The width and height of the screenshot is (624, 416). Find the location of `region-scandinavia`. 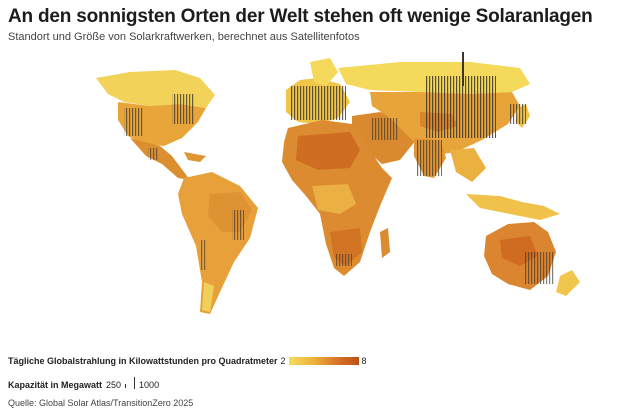

region-scandinavia is located at coordinates (324, 72).